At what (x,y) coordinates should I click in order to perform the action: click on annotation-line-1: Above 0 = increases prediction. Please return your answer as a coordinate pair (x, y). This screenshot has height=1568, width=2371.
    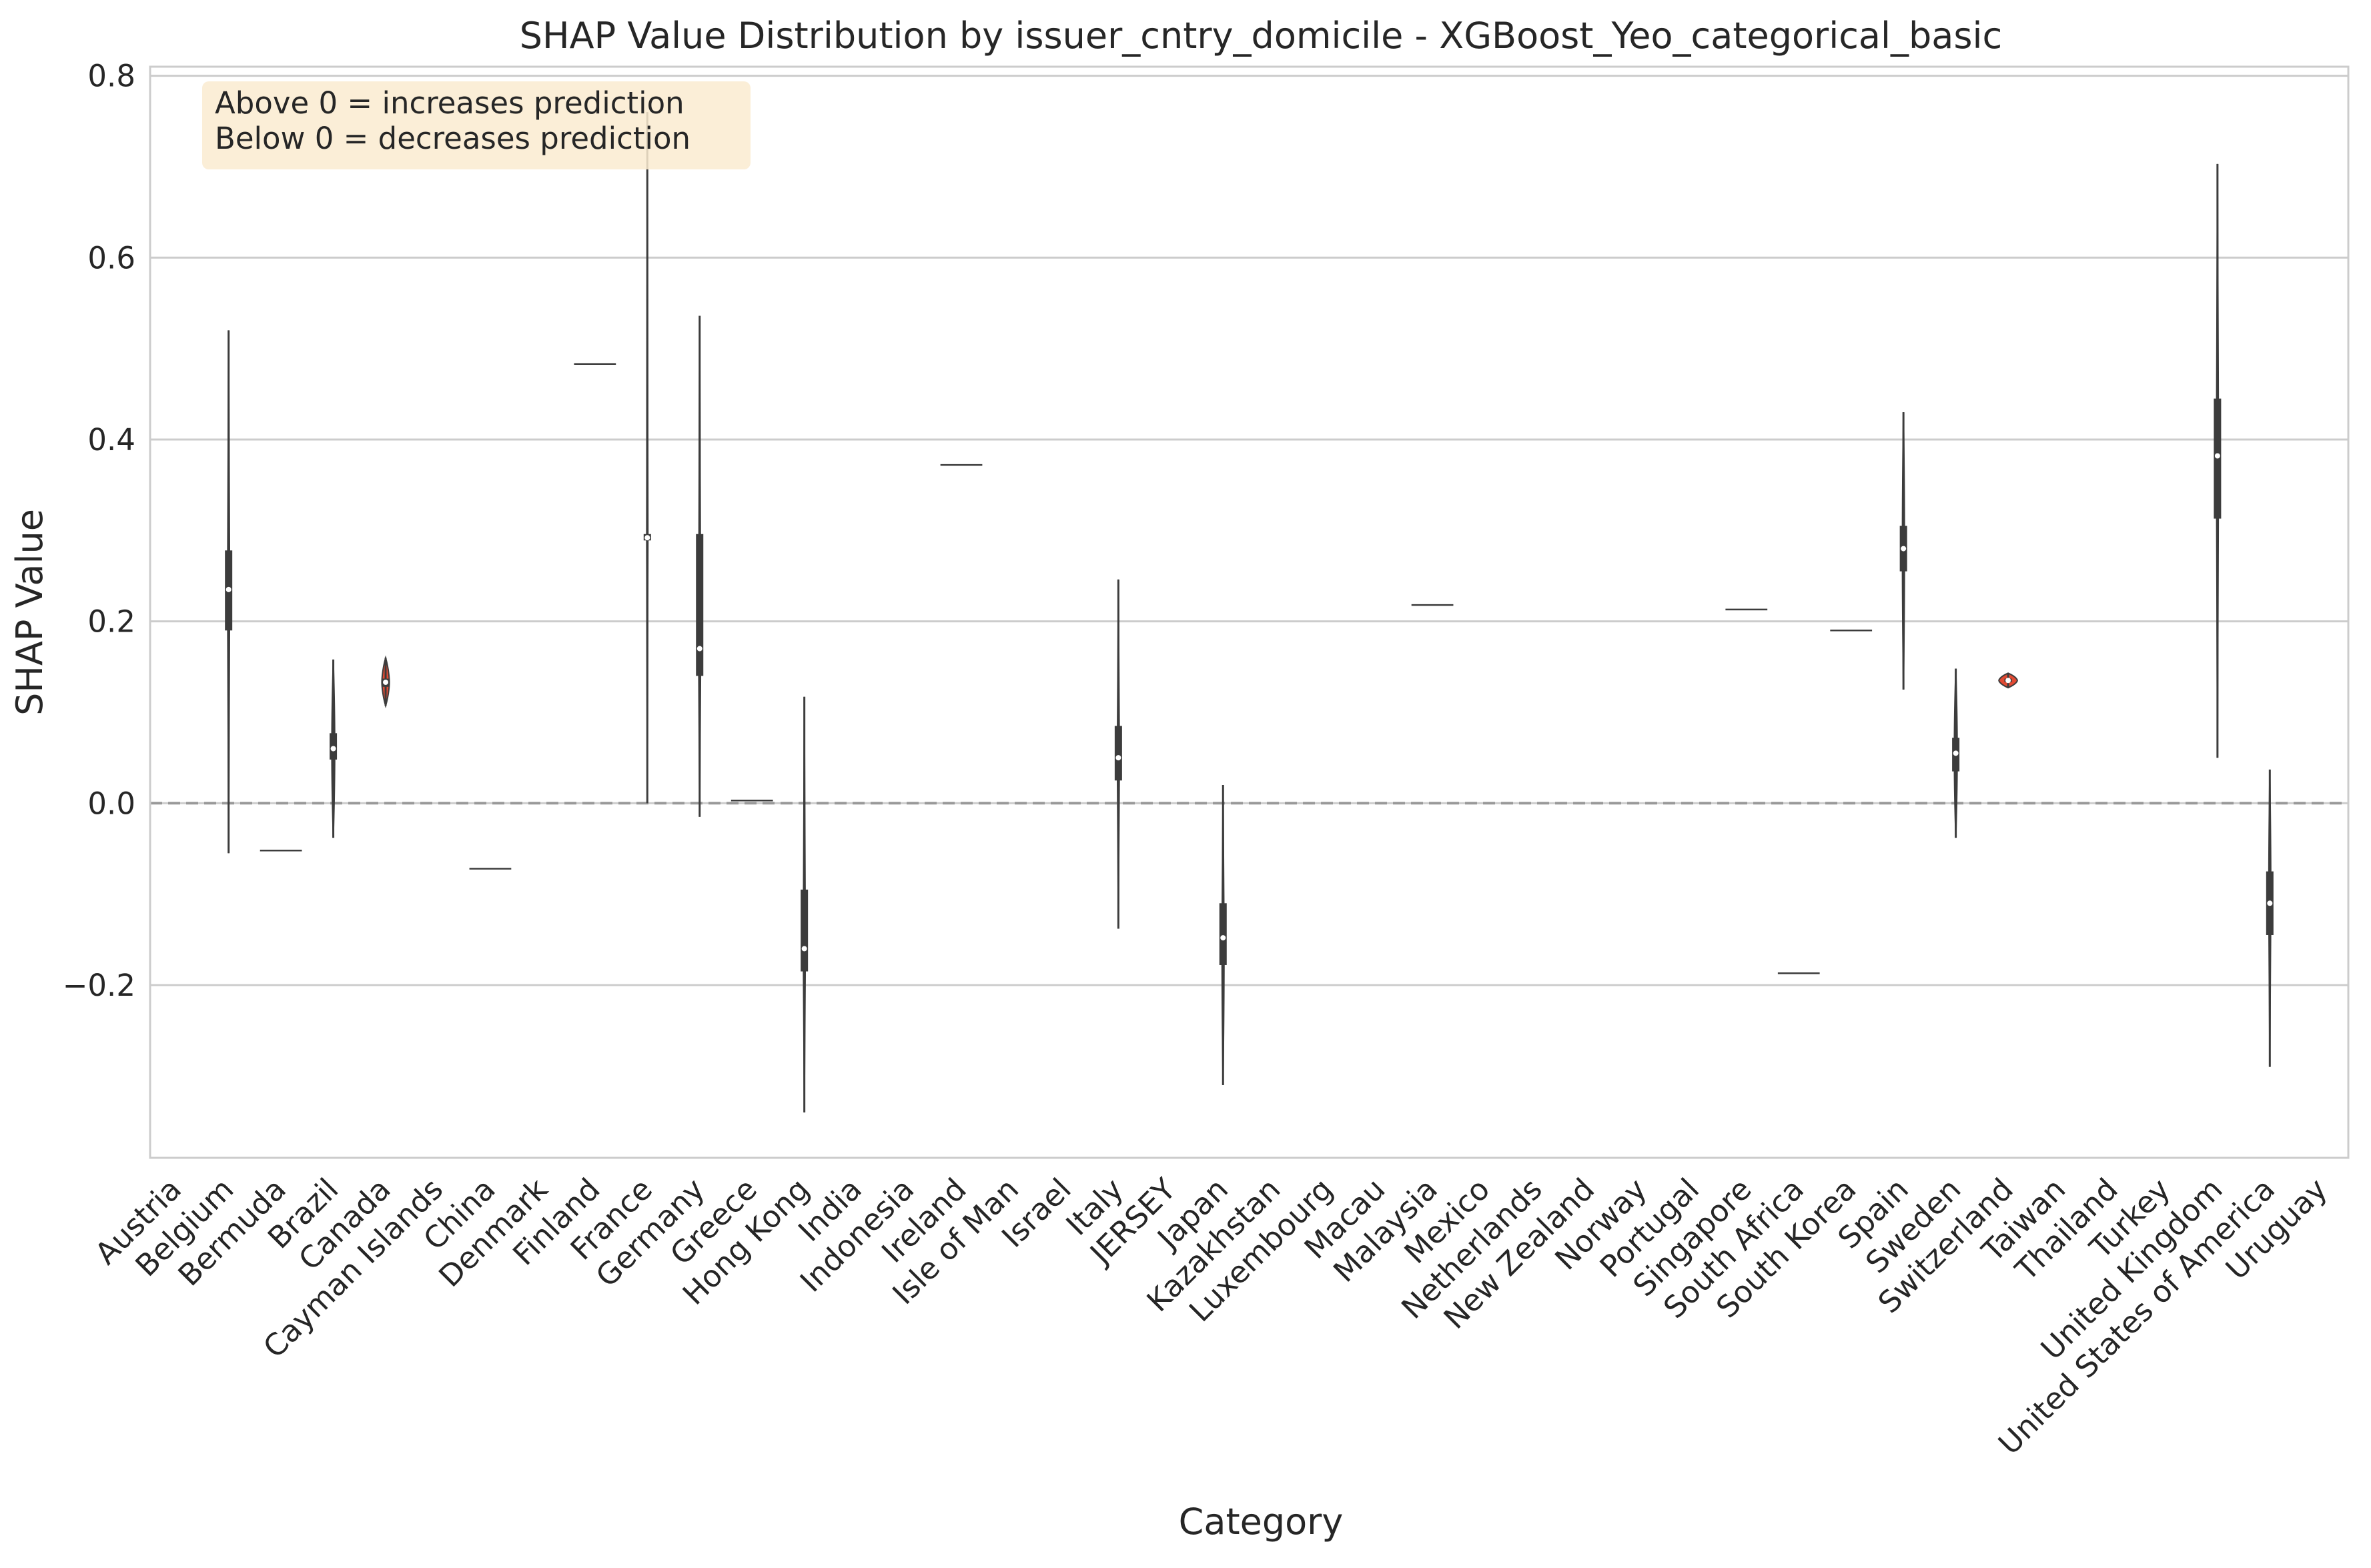
    Looking at the image, I should click on (449, 103).